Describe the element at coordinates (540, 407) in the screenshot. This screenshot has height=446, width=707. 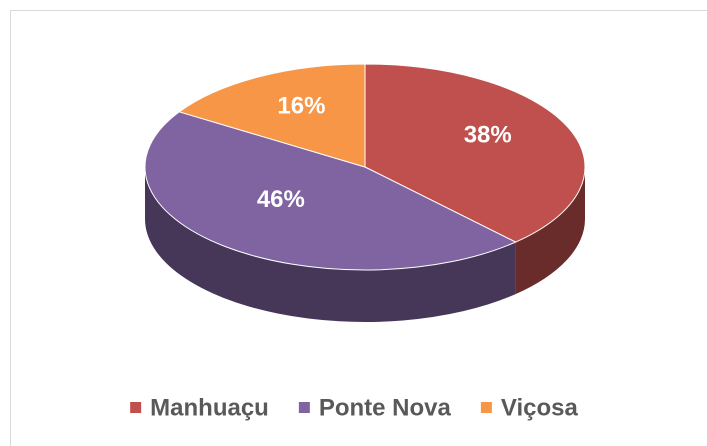
I see `legend-label: Viçosa` at that location.